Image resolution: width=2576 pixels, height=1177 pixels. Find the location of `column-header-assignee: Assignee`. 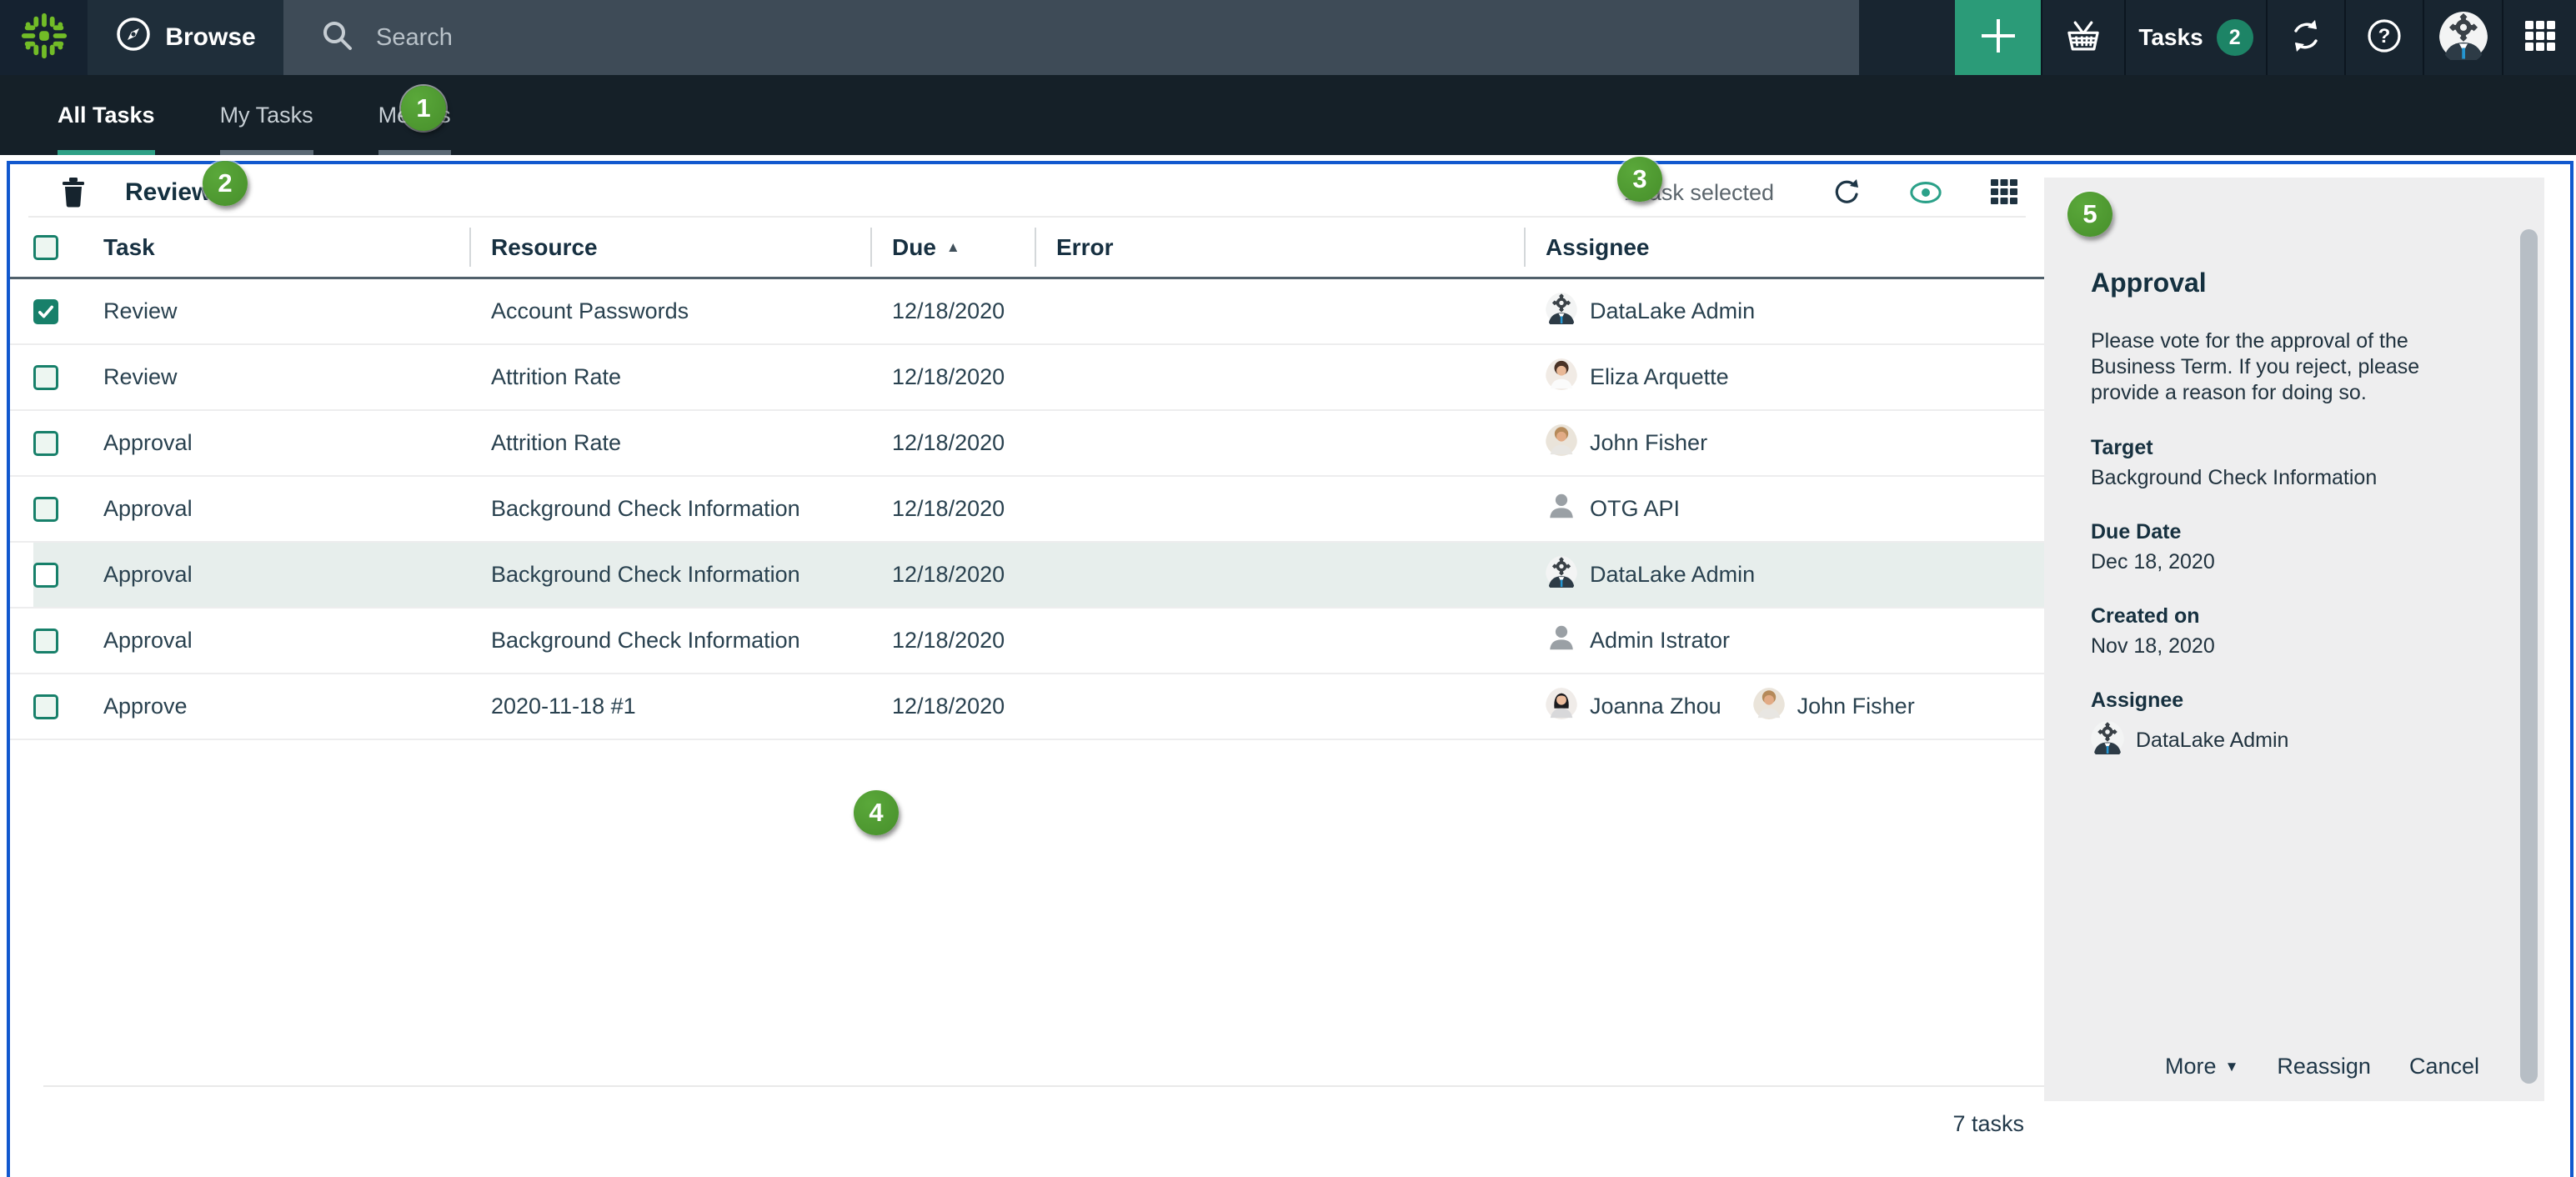

column-header-assignee: Assignee is located at coordinates (1784, 247).